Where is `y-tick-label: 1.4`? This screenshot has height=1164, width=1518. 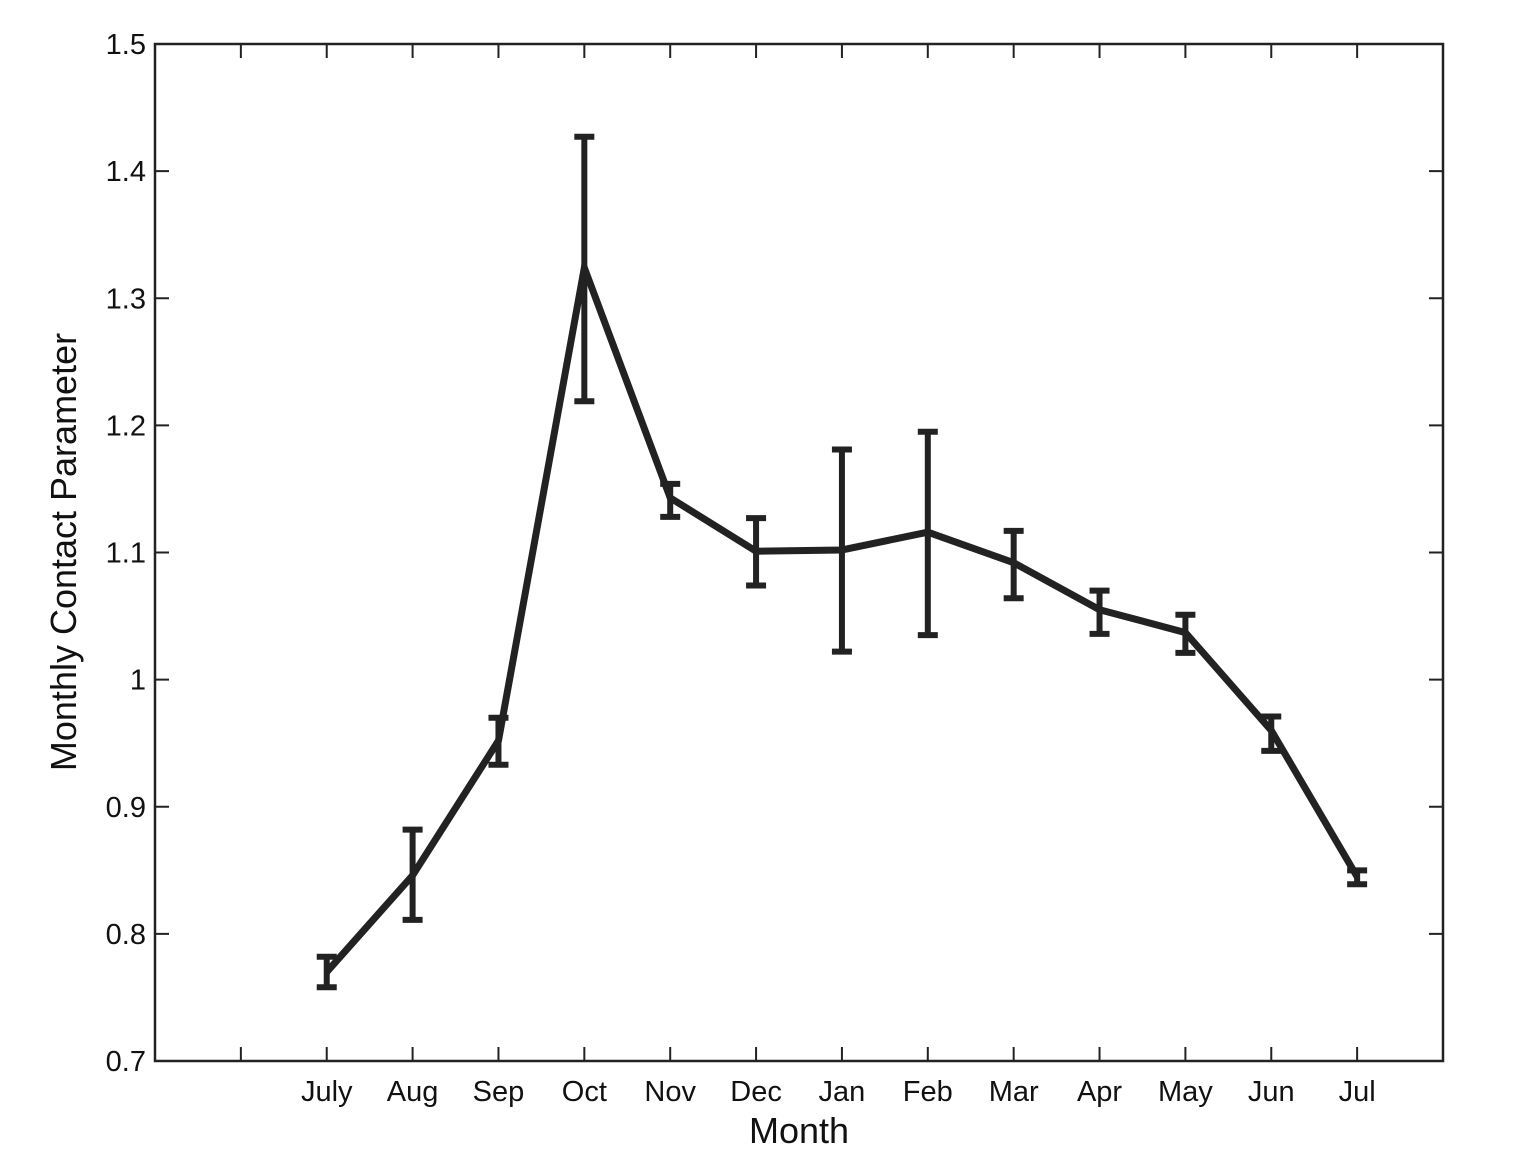
y-tick-label: 1.4 is located at coordinates (126, 172).